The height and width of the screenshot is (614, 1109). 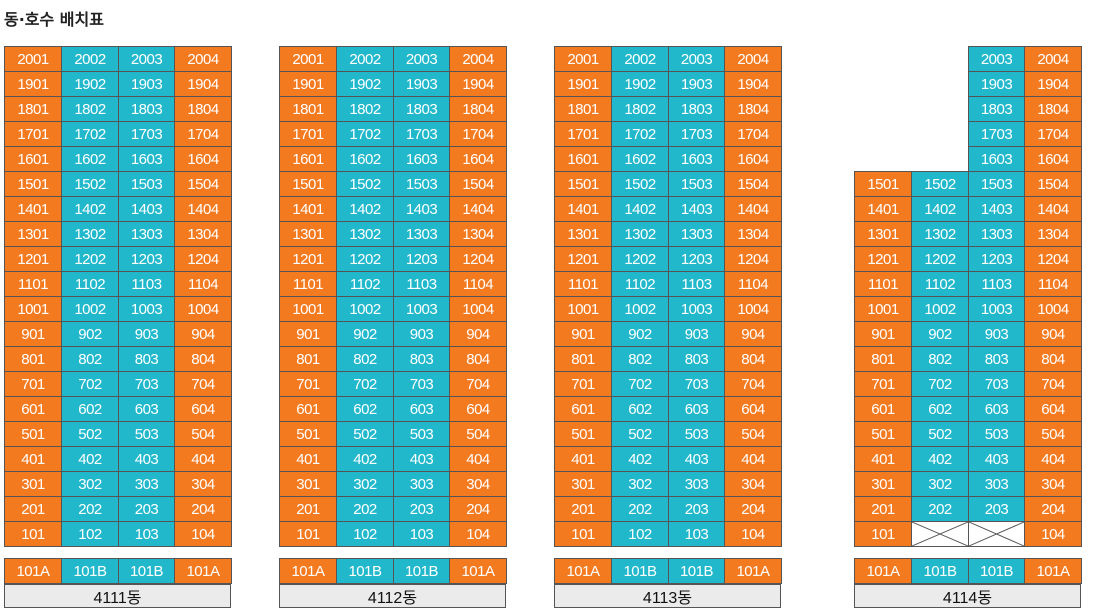 What do you see at coordinates (308, 484) in the screenshot?
I see `unit-cell: 301` at bounding box center [308, 484].